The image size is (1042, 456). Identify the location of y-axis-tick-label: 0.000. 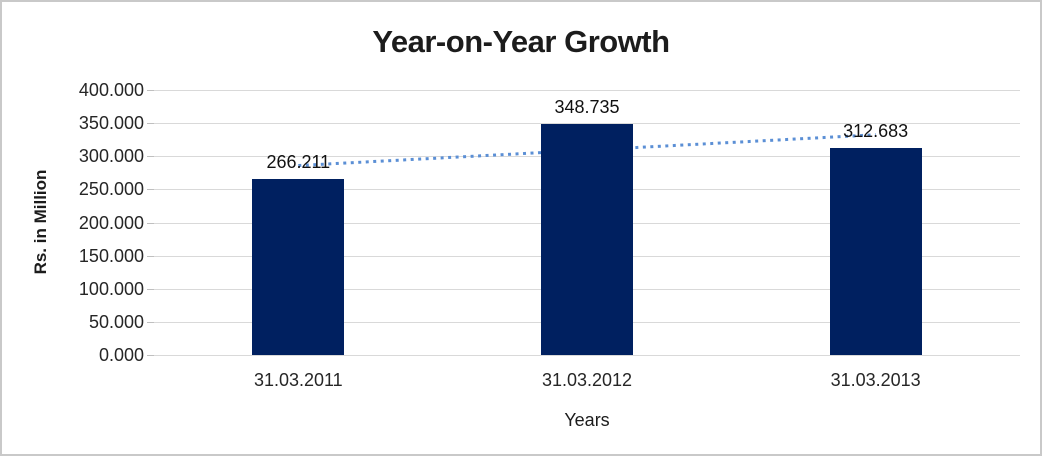
(121, 355).